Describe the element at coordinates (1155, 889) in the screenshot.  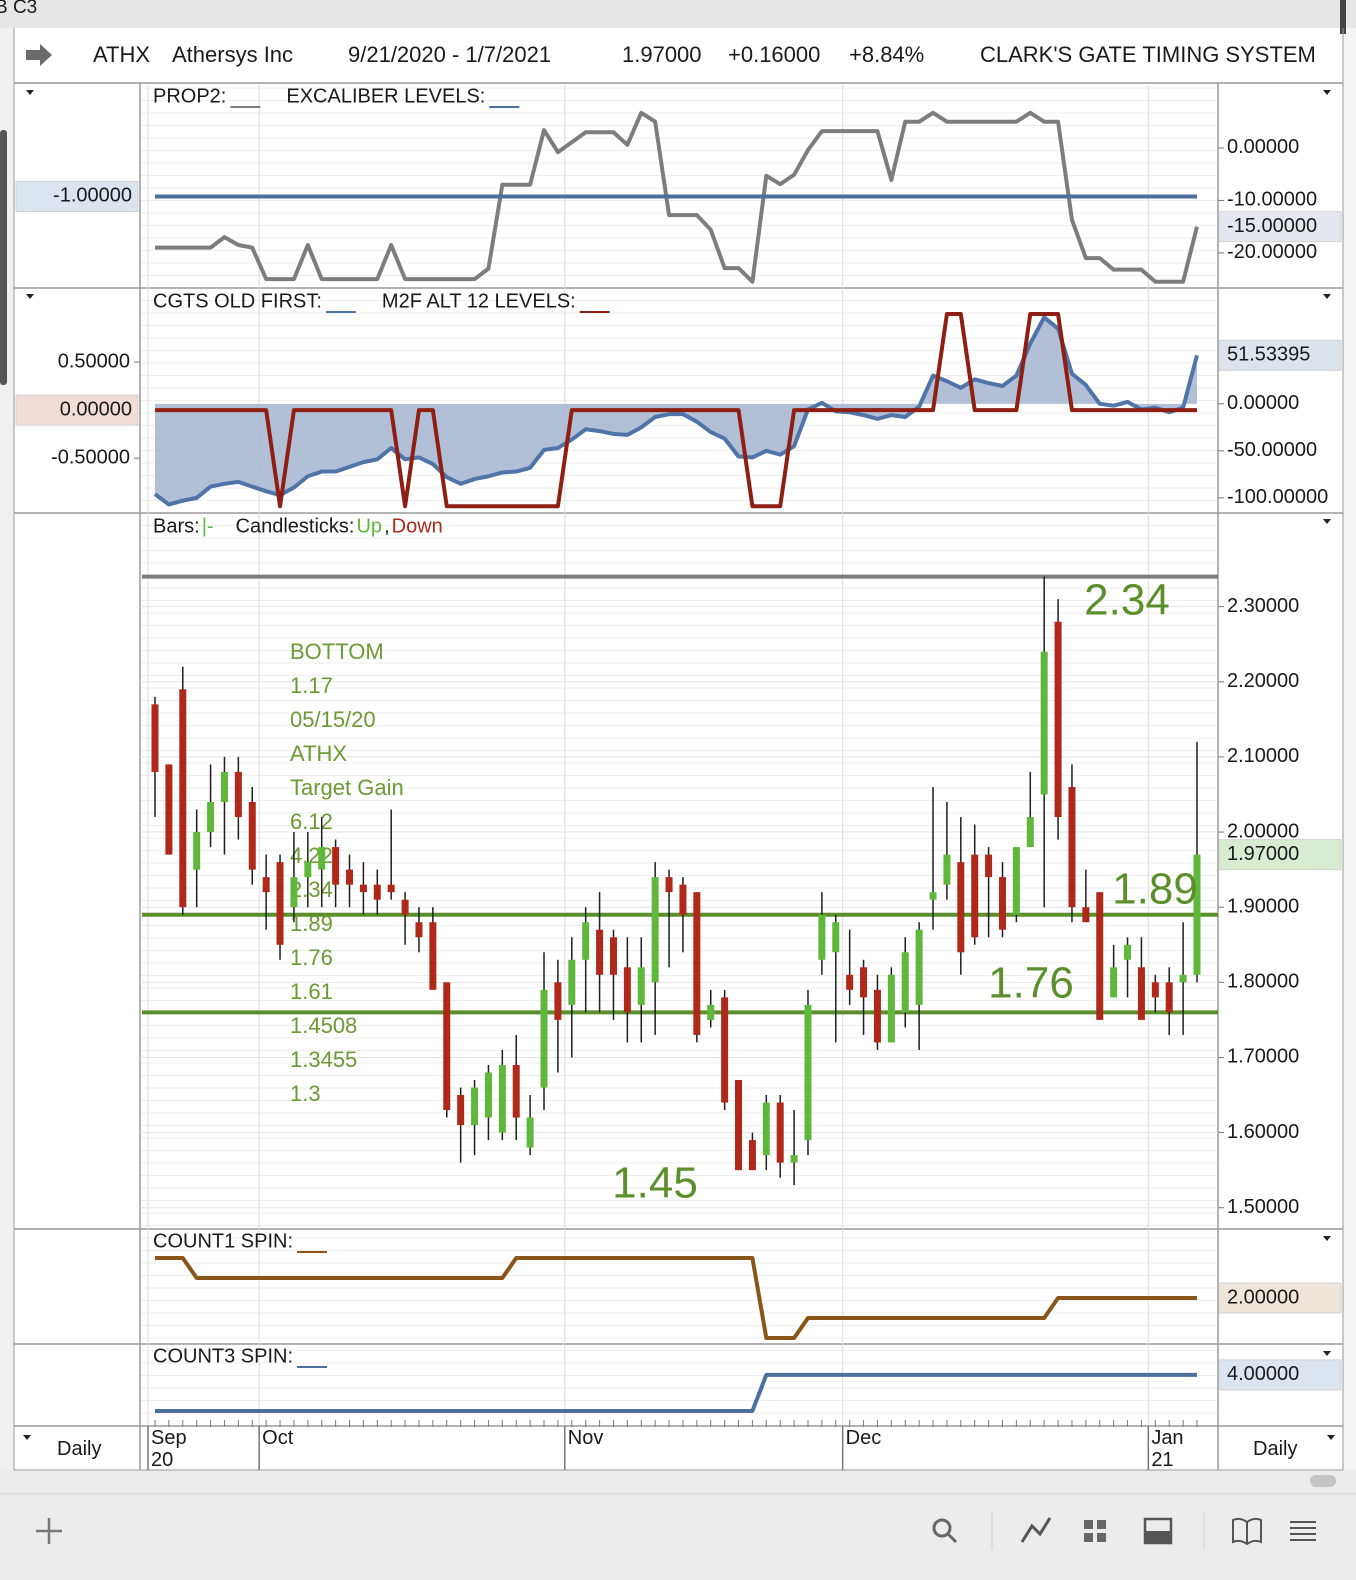
I see `annotation: 1.89` at that location.